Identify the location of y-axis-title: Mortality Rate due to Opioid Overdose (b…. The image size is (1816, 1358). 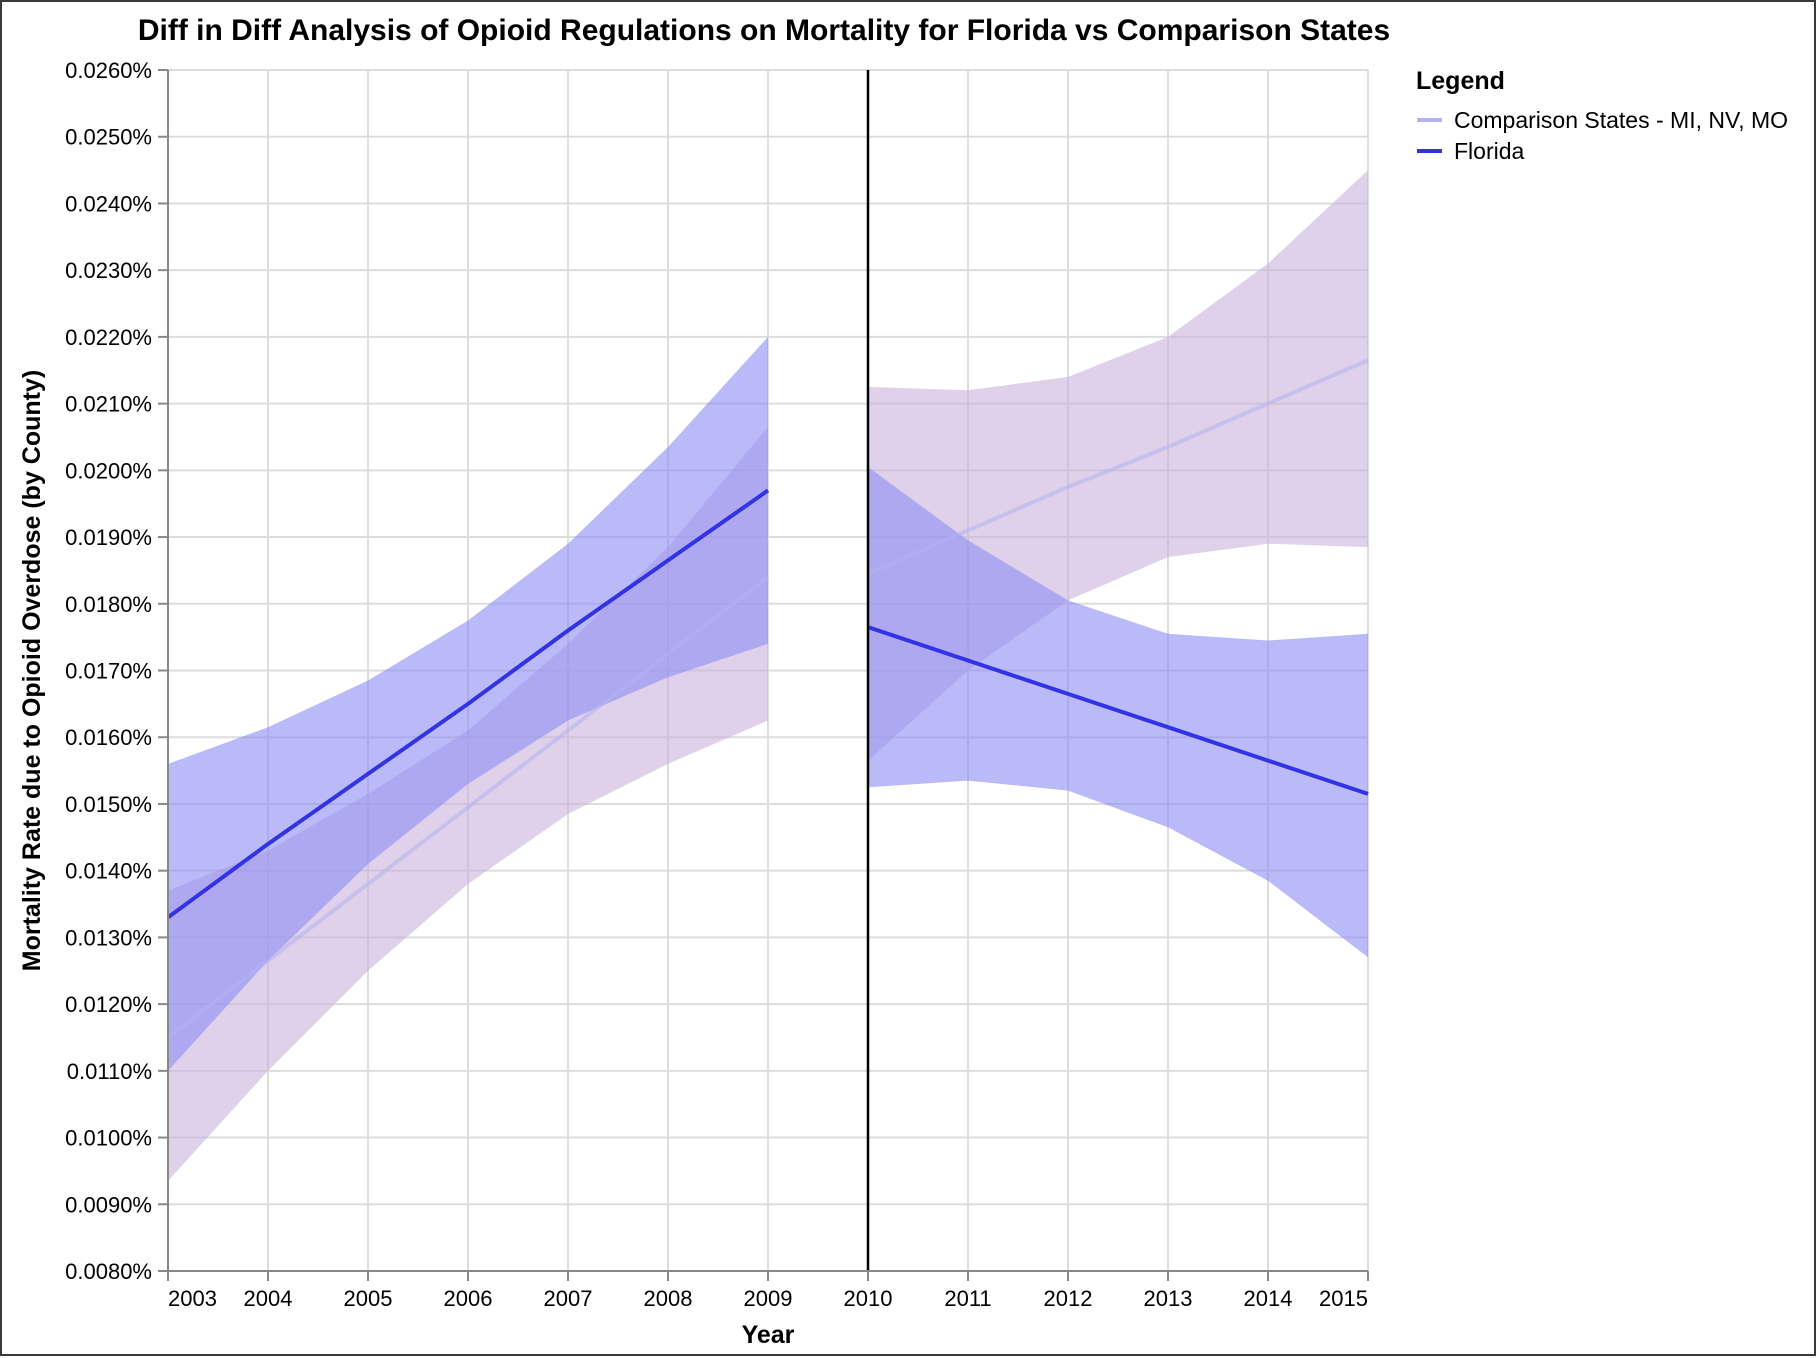
(32, 670).